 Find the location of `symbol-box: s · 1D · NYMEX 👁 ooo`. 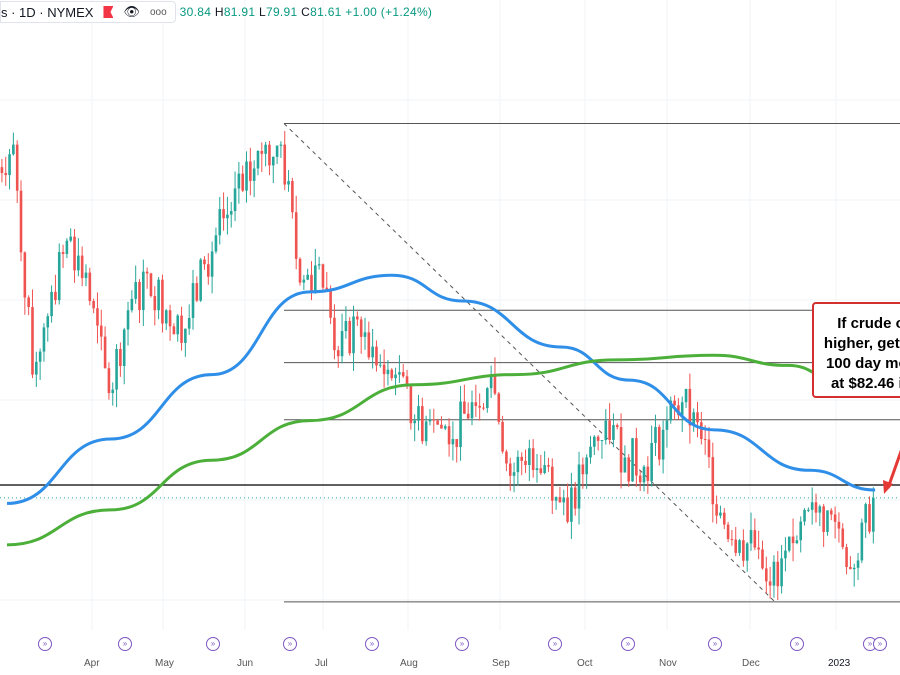

symbol-box: s · 1D · NYMEX 👁 ooo is located at coordinates (88, 12).